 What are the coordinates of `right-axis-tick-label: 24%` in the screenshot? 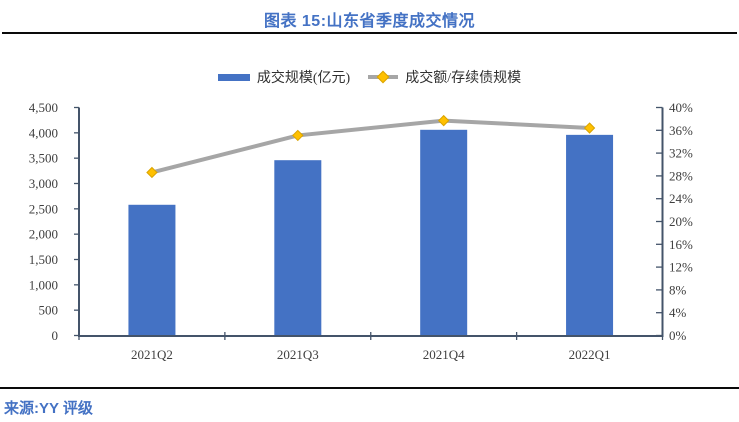 It's located at (681, 198).